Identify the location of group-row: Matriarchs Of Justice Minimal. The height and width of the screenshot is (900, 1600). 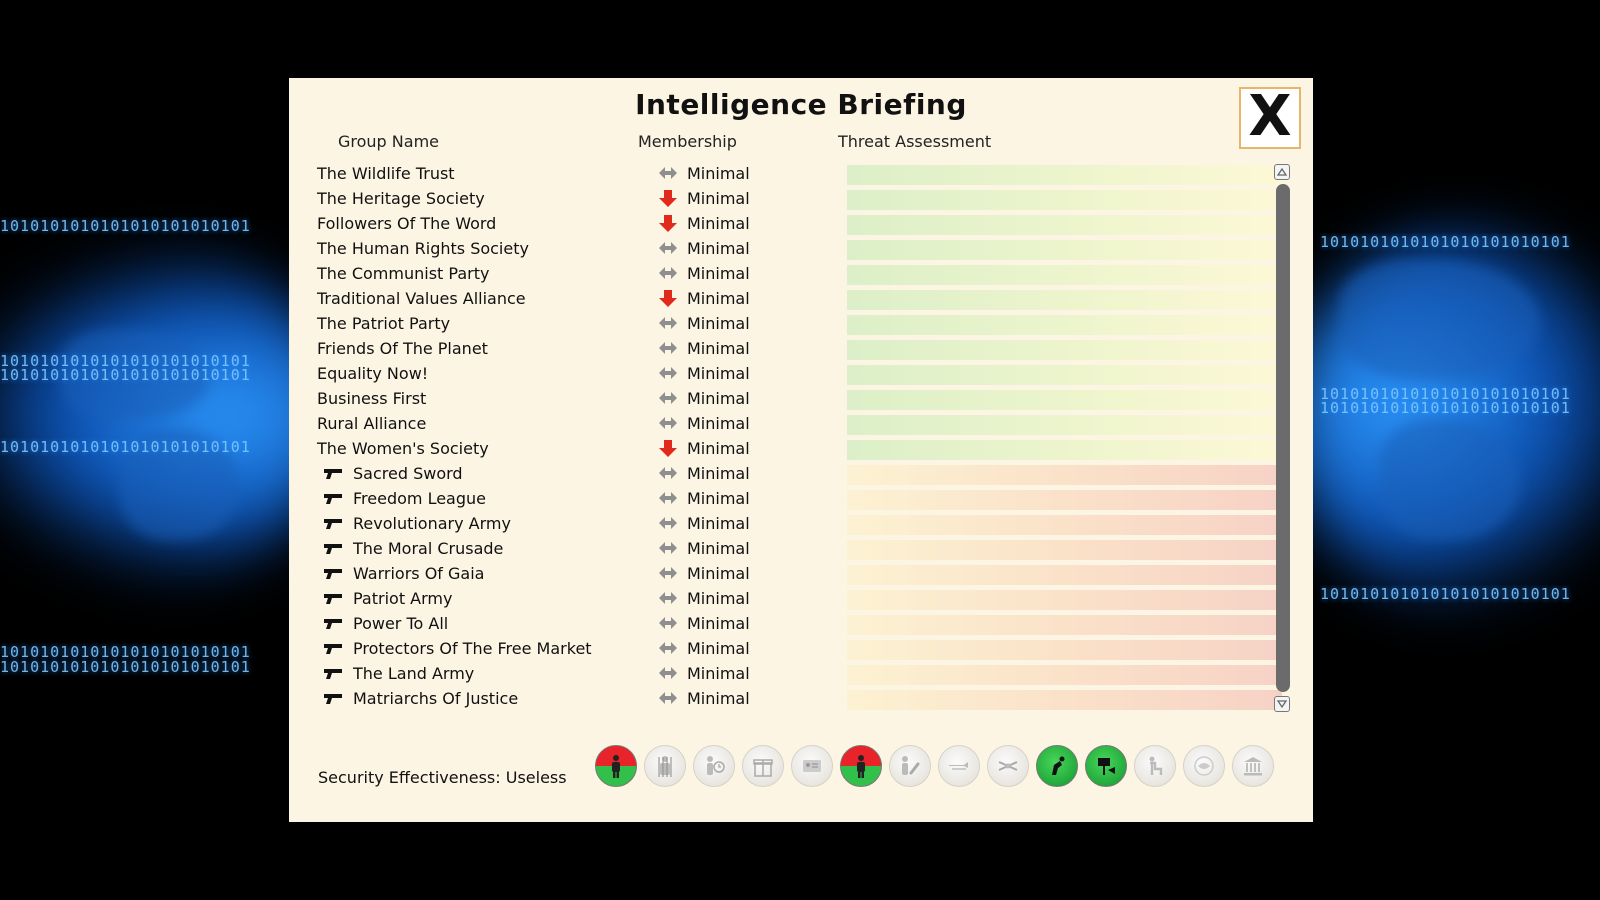
(799, 699).